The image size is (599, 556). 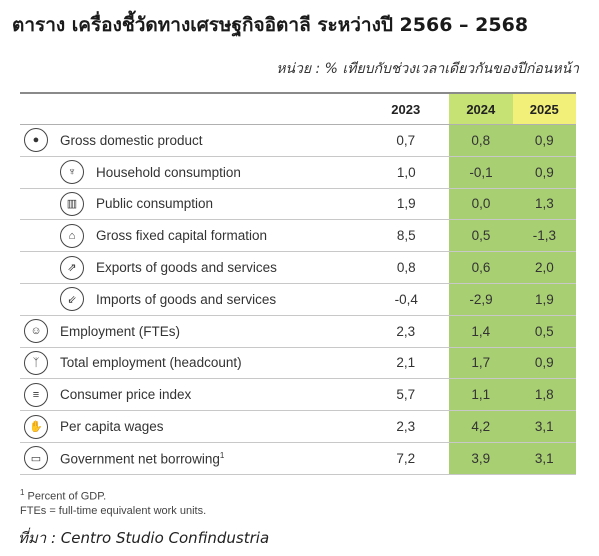 What do you see at coordinates (36, 362) in the screenshot?
I see `people-icon: ᛉ` at bounding box center [36, 362].